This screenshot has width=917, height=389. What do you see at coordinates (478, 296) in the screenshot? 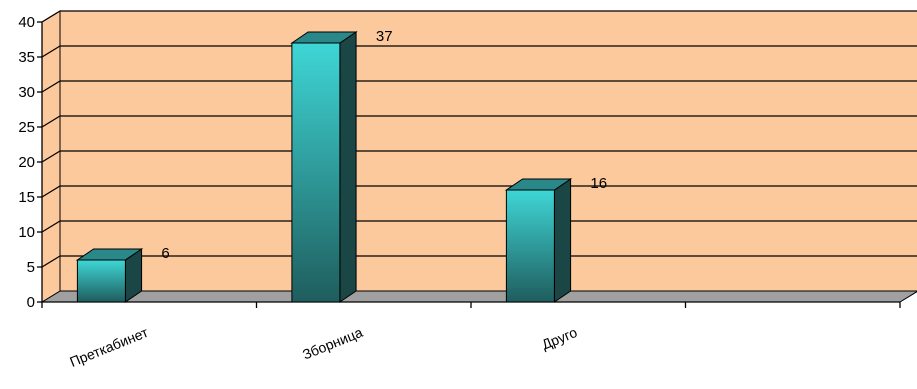
I see `floor` at bounding box center [478, 296].